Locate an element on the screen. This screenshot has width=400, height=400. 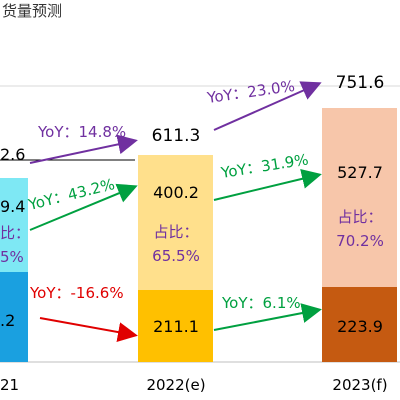
bar-2021-share-label-1: 比： is located at coordinates (15, 233).